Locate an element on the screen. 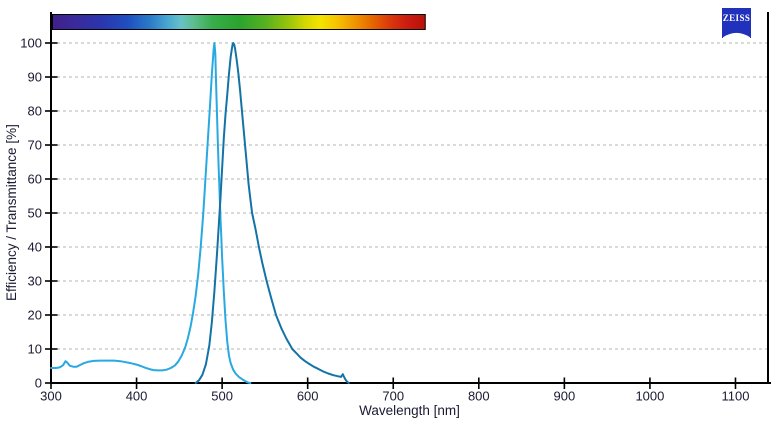  x-tick-label: 1100 is located at coordinates (736, 396).